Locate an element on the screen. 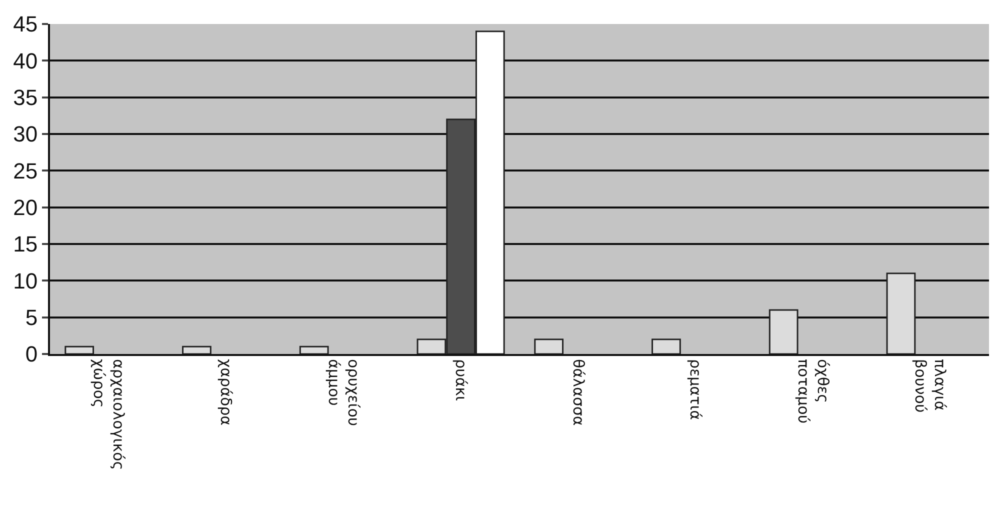 The height and width of the screenshot is (529, 997). x-tick-label: ρεματιά is located at coordinates (695, 389).